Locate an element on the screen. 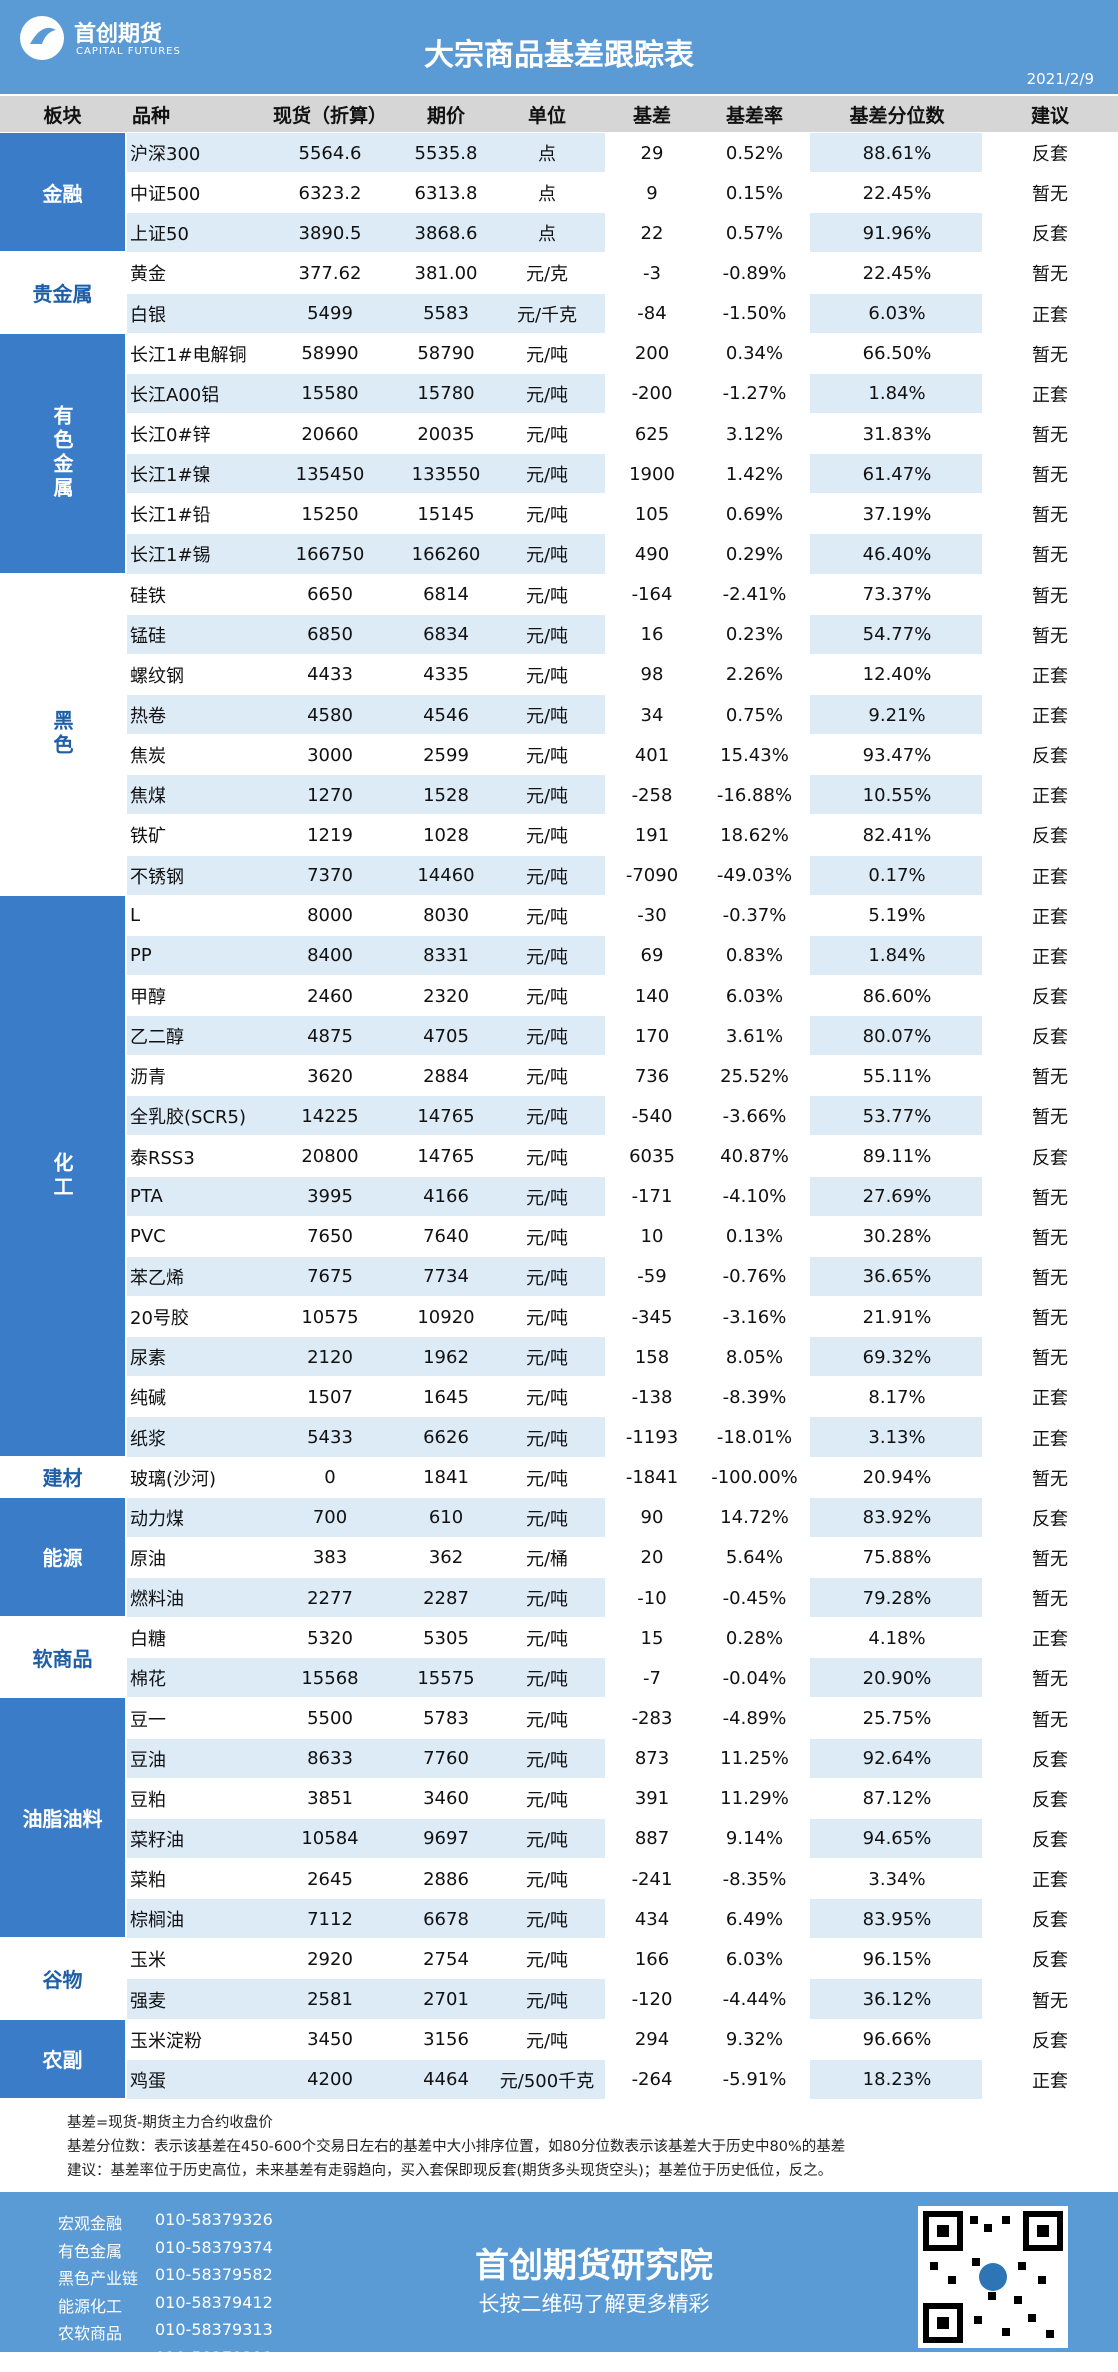  table-cell: 6.03% is located at coordinates (897, 314).